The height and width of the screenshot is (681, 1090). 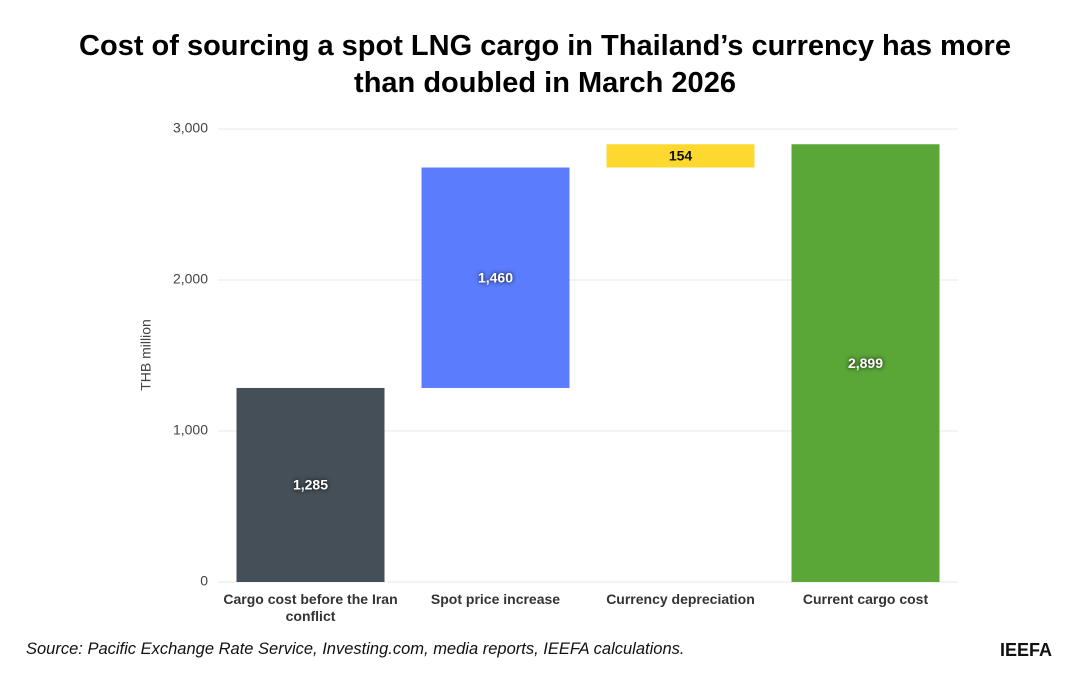 What do you see at coordinates (865, 599) in the screenshot?
I see `x-tick-label: Current cargo cost` at bounding box center [865, 599].